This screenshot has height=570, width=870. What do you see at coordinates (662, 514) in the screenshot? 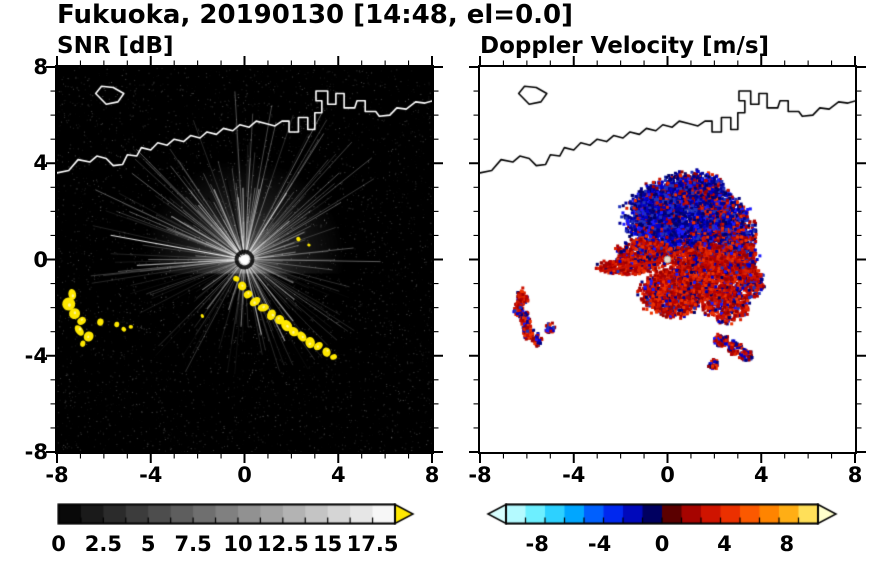
I see `doppler-colorbar` at bounding box center [662, 514].